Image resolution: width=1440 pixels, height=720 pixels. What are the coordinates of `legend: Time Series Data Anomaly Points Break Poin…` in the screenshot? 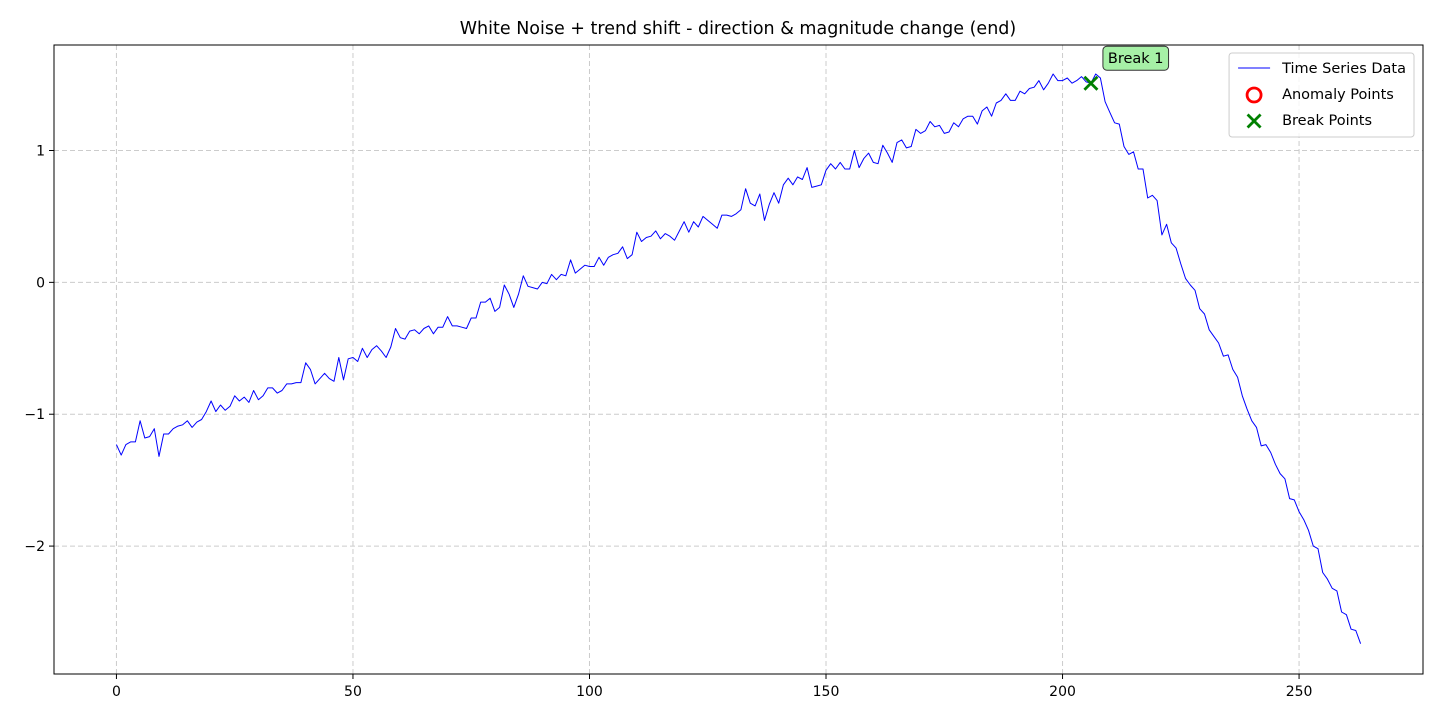 It's located at (1321, 95).